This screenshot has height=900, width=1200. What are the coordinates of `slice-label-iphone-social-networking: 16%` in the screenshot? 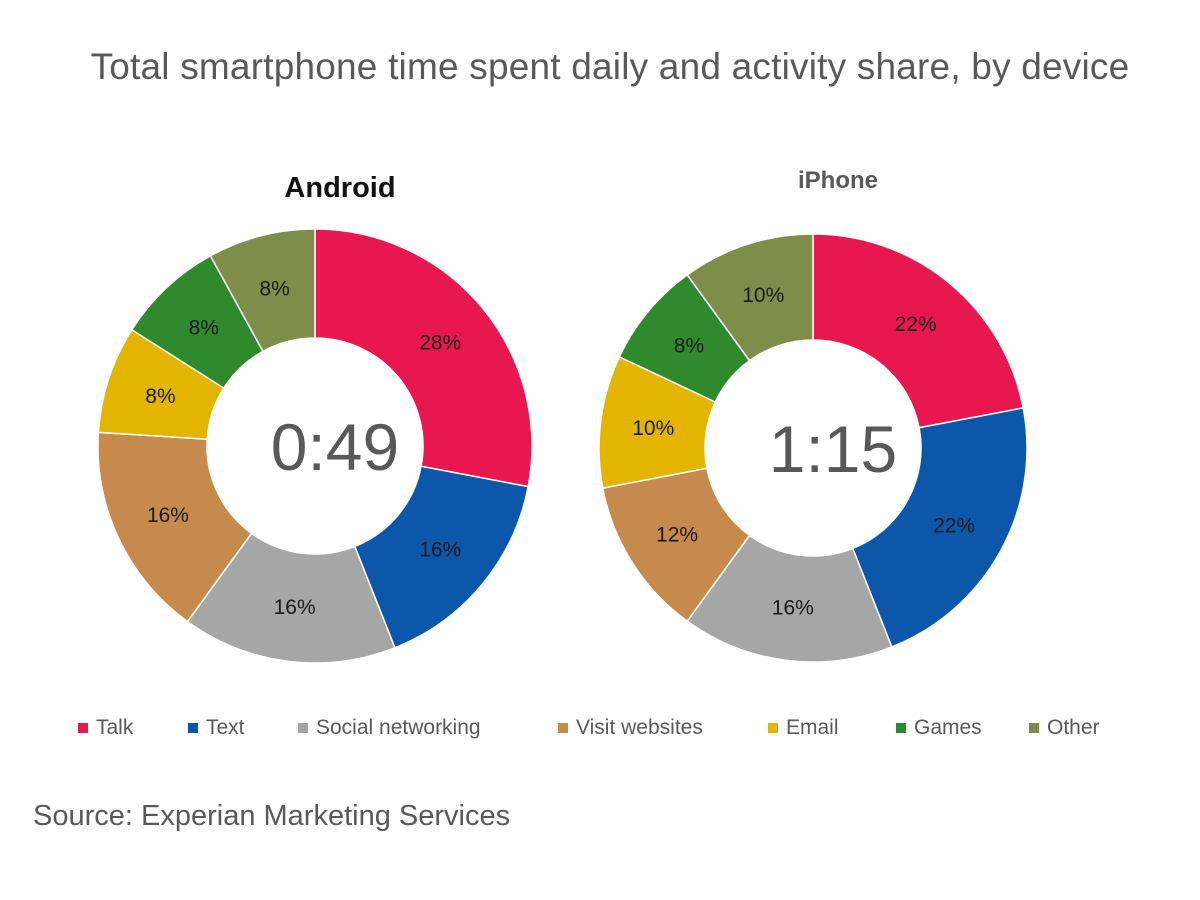 It's located at (793, 608).